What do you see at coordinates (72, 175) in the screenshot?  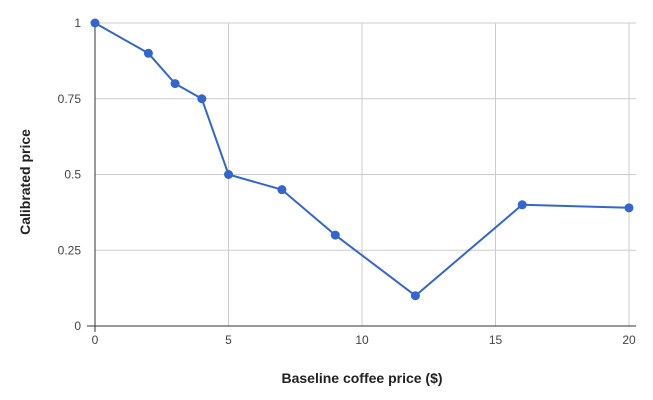 I see `y-tick-label: 0.5` at bounding box center [72, 175].